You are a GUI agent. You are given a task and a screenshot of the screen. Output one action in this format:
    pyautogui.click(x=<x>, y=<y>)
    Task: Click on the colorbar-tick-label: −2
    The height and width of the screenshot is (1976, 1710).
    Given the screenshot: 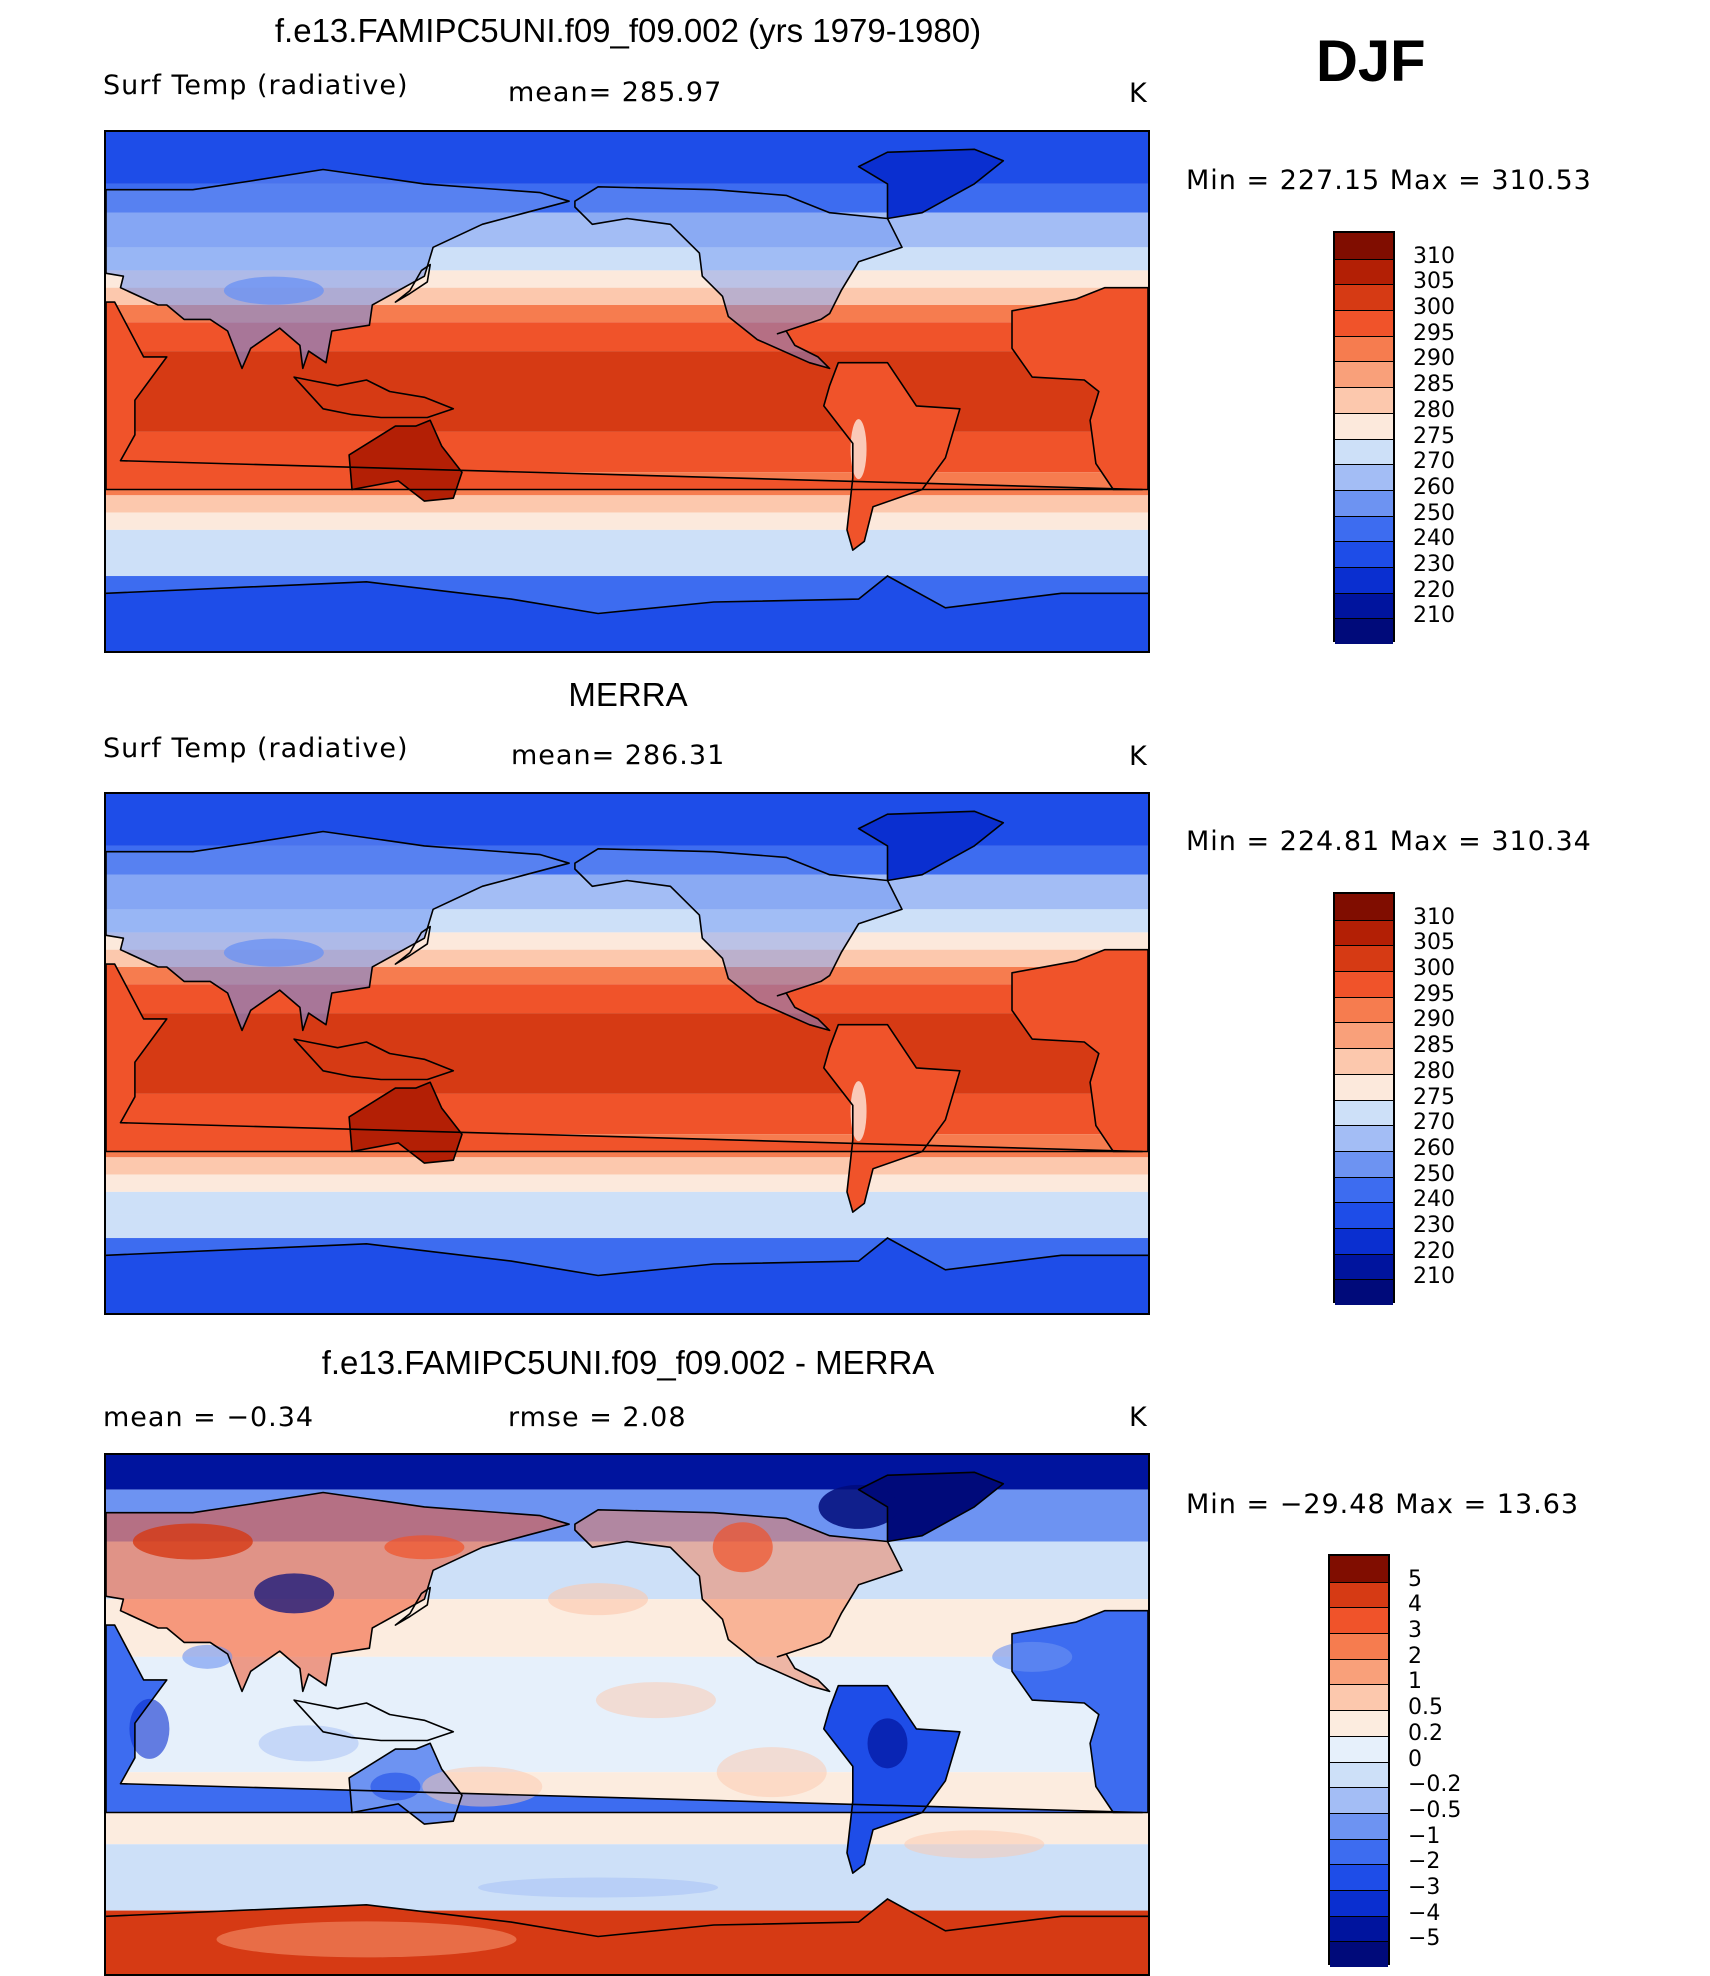 What is the action you would take?
    pyautogui.click(x=1424, y=1862)
    